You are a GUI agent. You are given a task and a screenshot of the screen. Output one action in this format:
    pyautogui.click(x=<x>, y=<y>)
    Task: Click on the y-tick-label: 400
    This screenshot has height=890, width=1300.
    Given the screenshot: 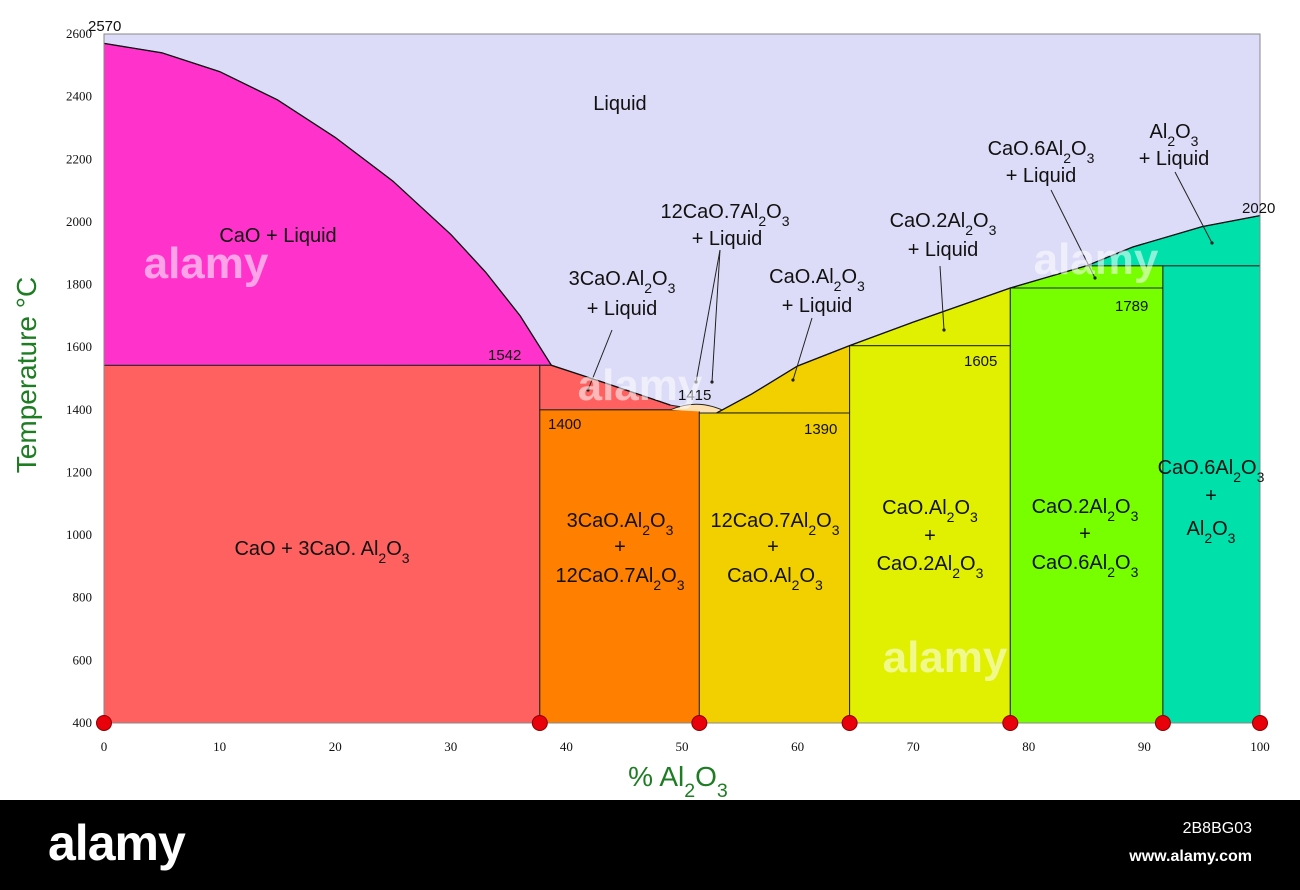 What is the action you would take?
    pyautogui.click(x=83, y=722)
    